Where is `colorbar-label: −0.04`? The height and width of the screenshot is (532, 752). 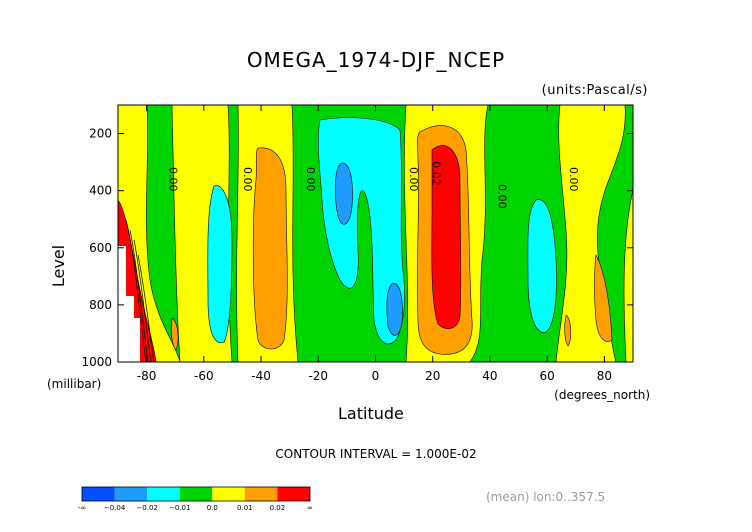 colorbar-label: −0.04 is located at coordinates (115, 508).